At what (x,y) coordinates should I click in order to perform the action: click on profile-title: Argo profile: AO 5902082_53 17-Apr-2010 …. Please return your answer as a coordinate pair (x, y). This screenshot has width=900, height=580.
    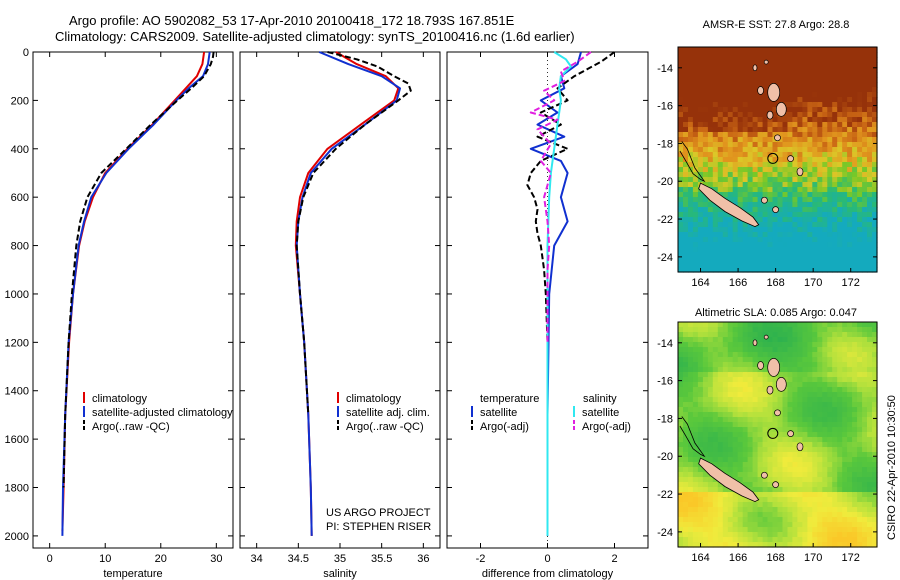
    Looking at the image, I should click on (292, 20).